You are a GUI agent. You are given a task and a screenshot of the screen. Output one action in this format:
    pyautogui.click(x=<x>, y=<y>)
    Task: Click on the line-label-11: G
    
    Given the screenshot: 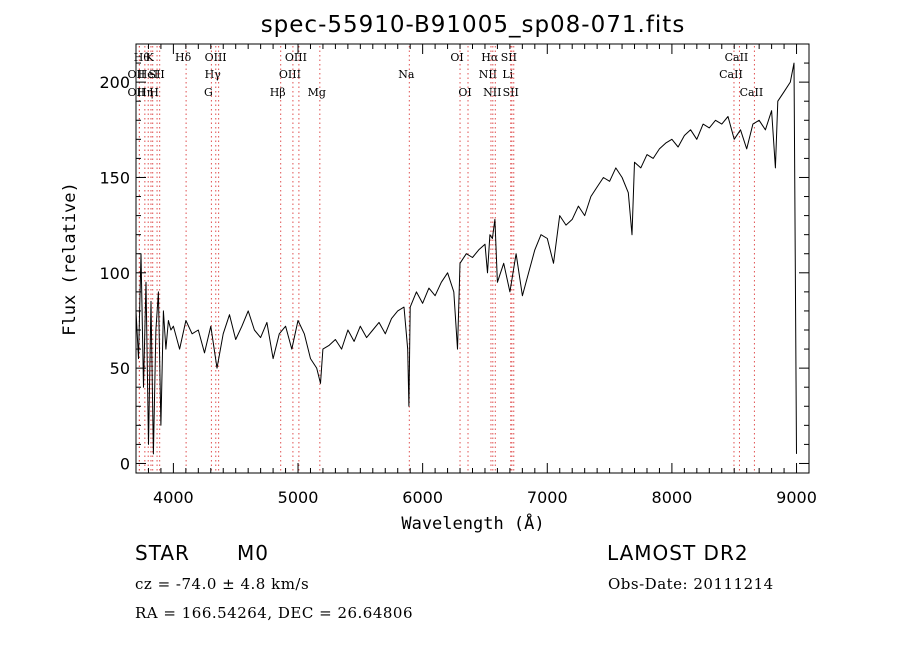 What is the action you would take?
    pyautogui.click(x=208, y=92)
    